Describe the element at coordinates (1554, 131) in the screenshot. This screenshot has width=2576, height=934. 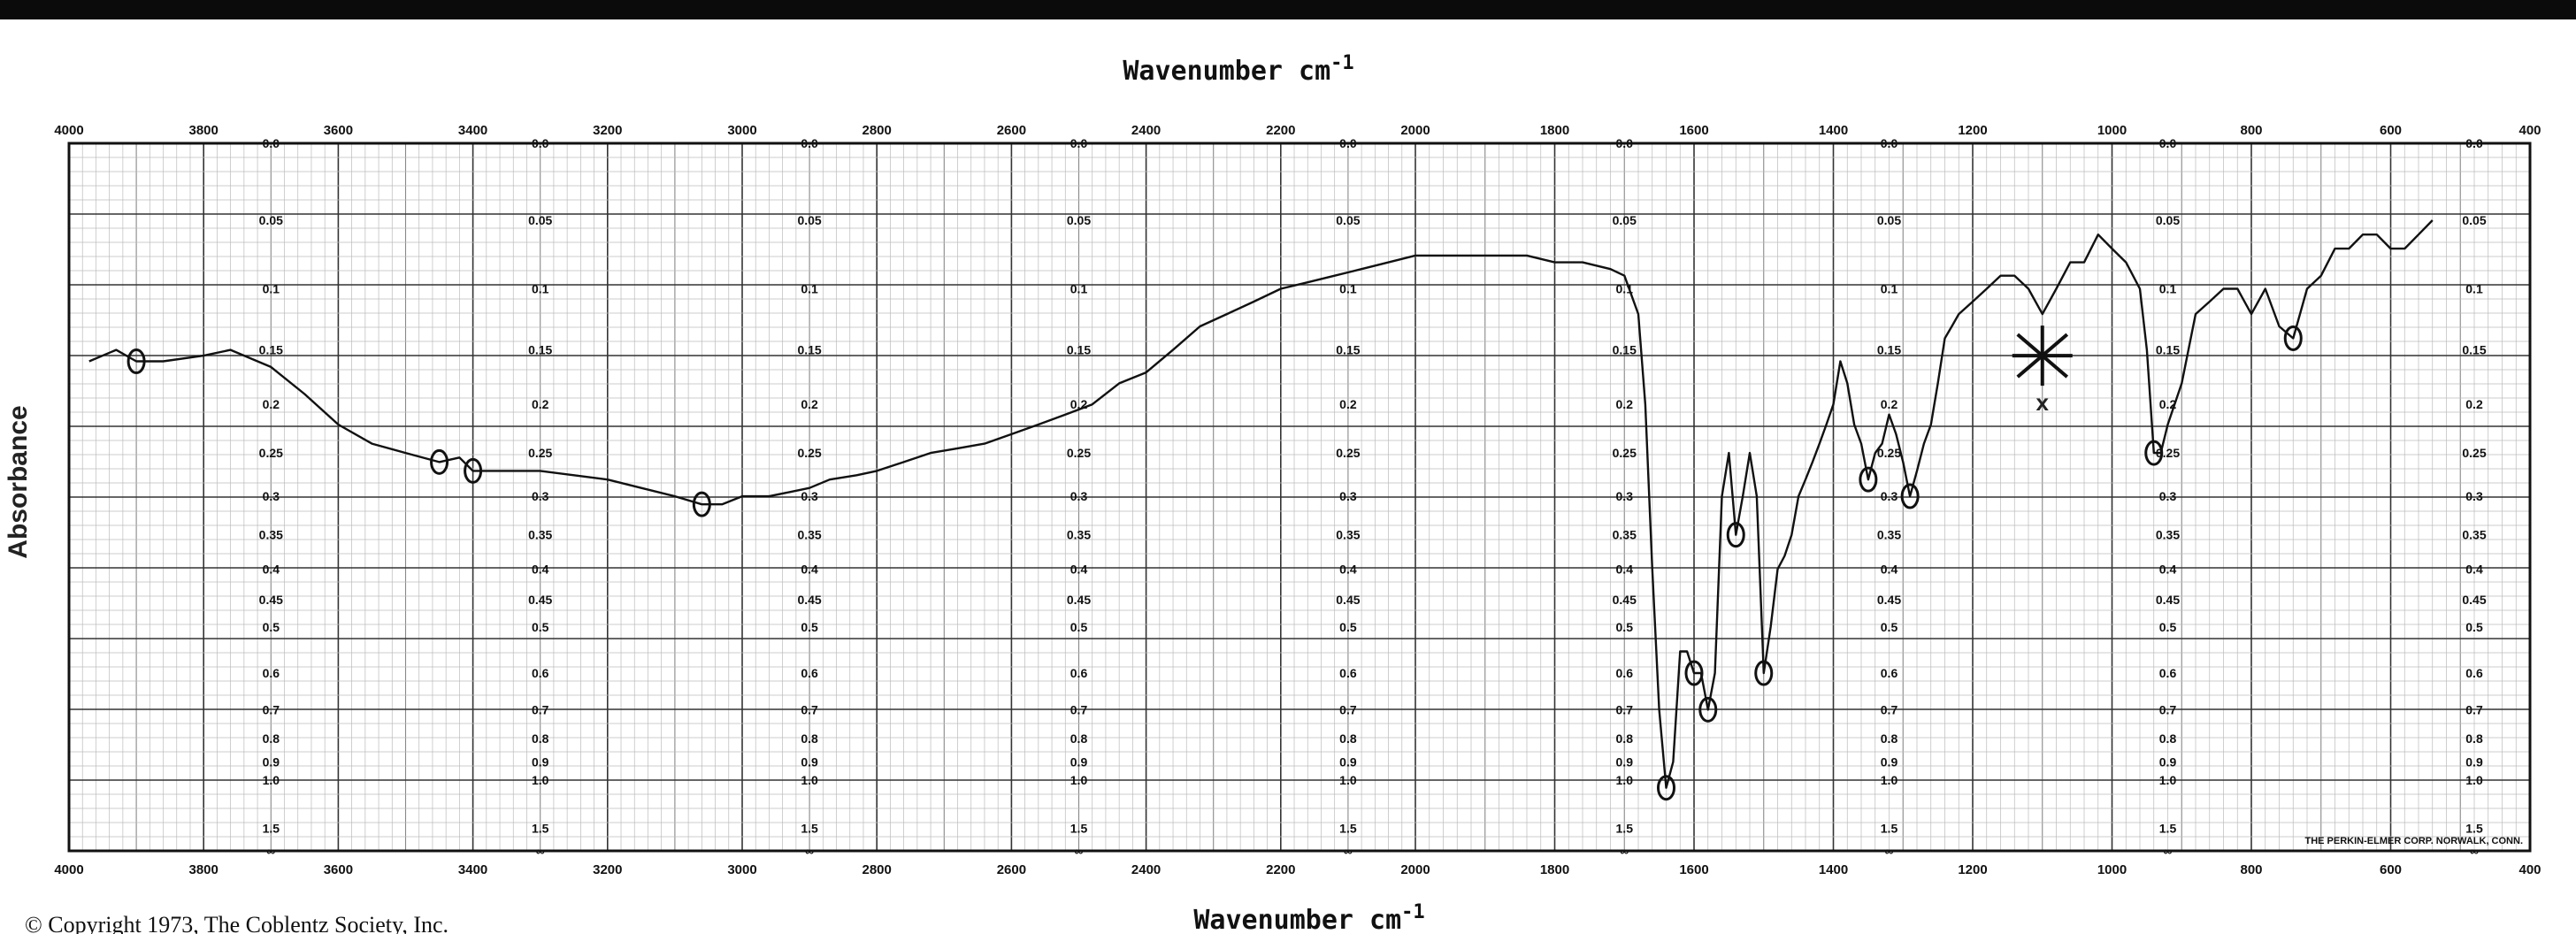
I see `x-tick-label-top: 1800` at that location.